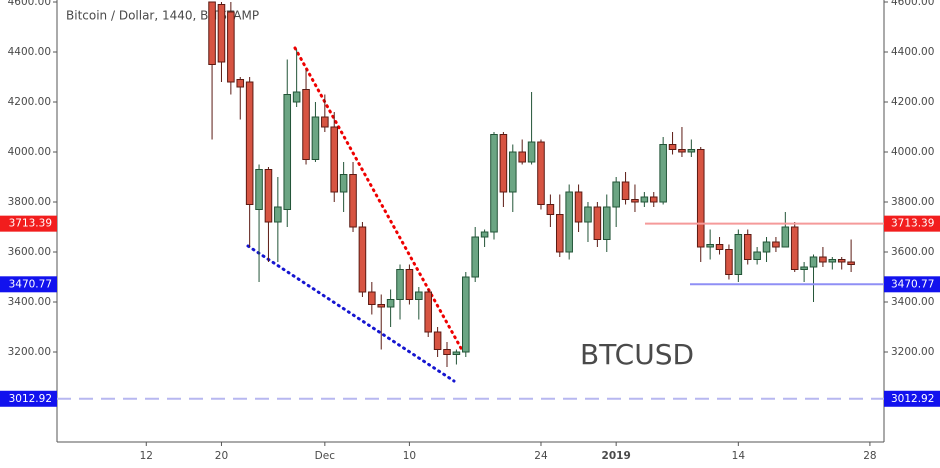 Image resolution: width=940 pixels, height=468 pixels. Describe the element at coordinates (541, 456) in the screenshot. I see `x-tick-label: 24` at that location.